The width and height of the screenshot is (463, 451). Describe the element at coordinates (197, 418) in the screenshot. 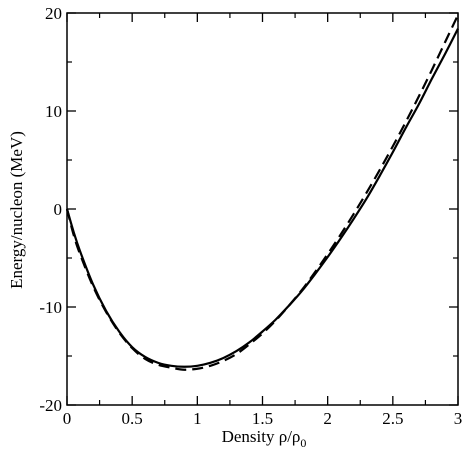

I see `x-tick-label: 1` at that location.